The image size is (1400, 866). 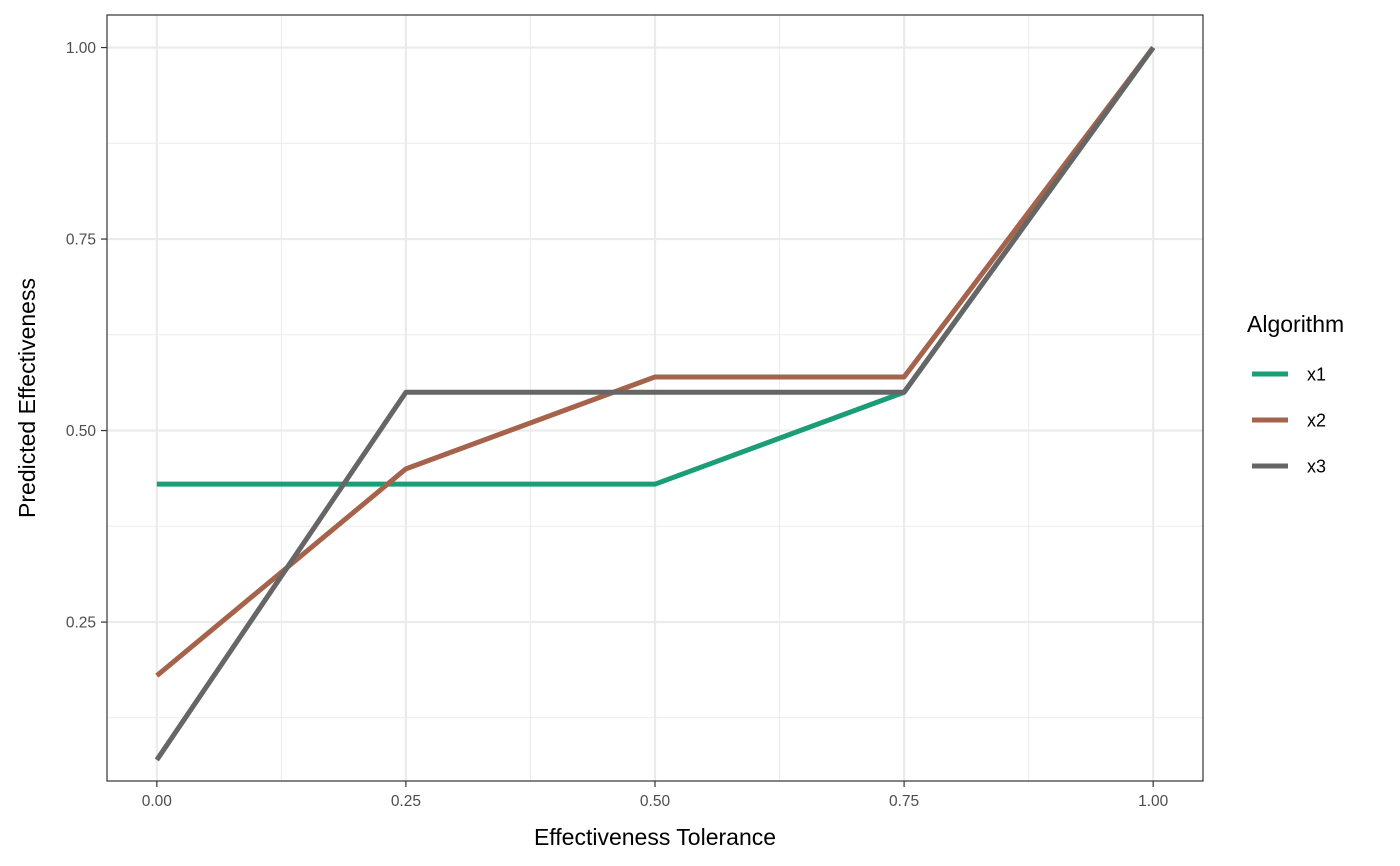 What do you see at coordinates (1153, 801) in the screenshot?
I see `x-tick-label: 1.00` at bounding box center [1153, 801].